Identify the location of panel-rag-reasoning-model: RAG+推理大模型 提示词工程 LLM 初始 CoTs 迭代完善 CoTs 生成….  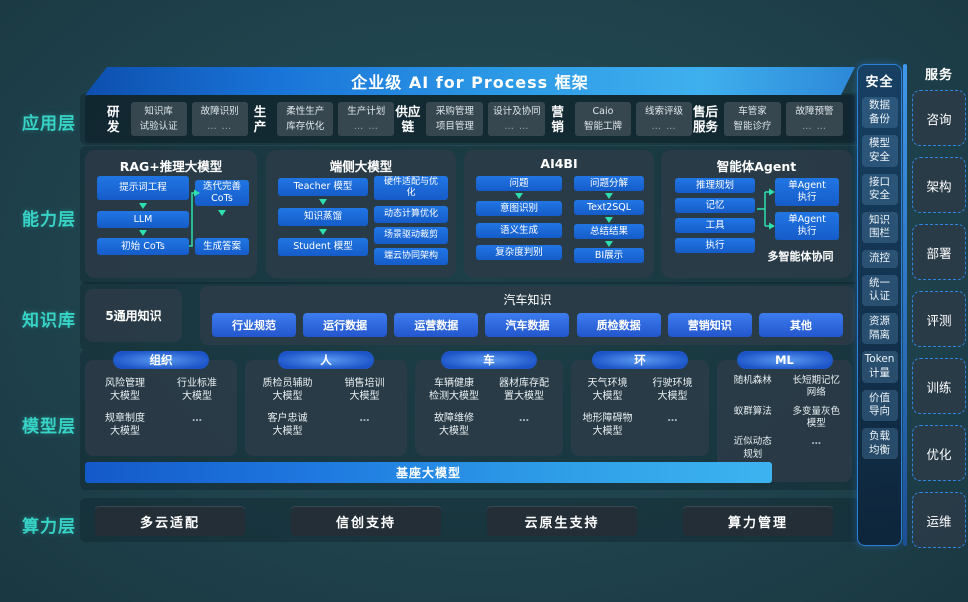
(171, 214).